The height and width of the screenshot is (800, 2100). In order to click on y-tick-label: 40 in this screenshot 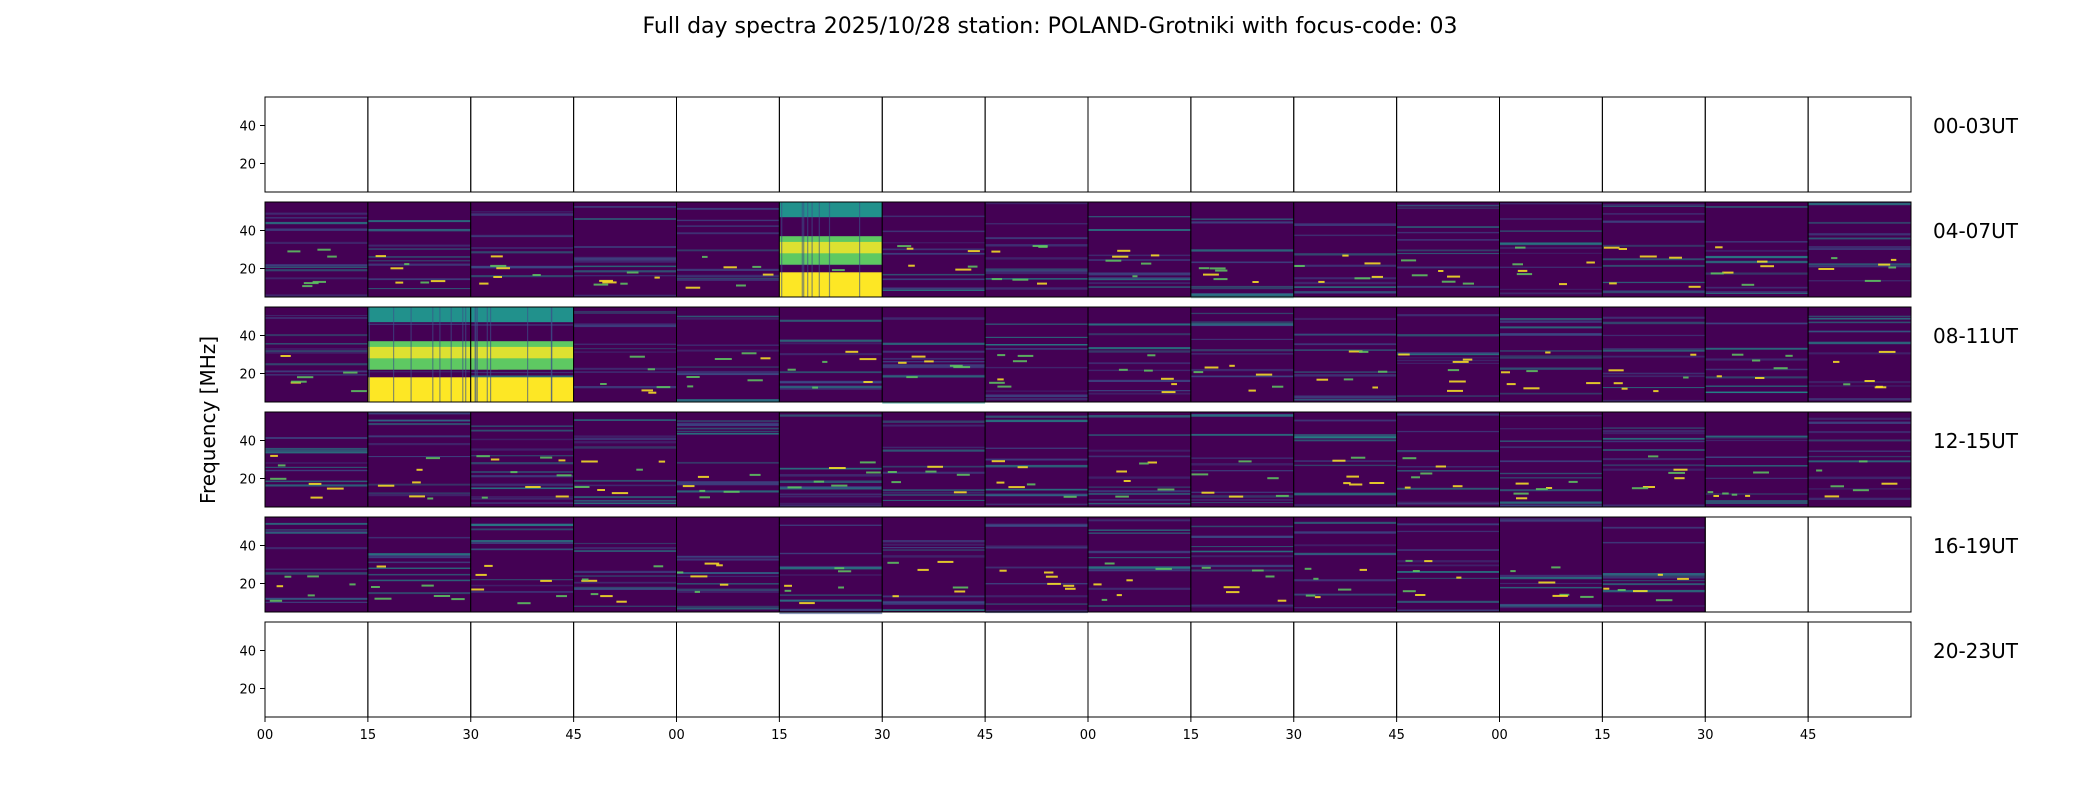, I will do `click(247, 232)`.